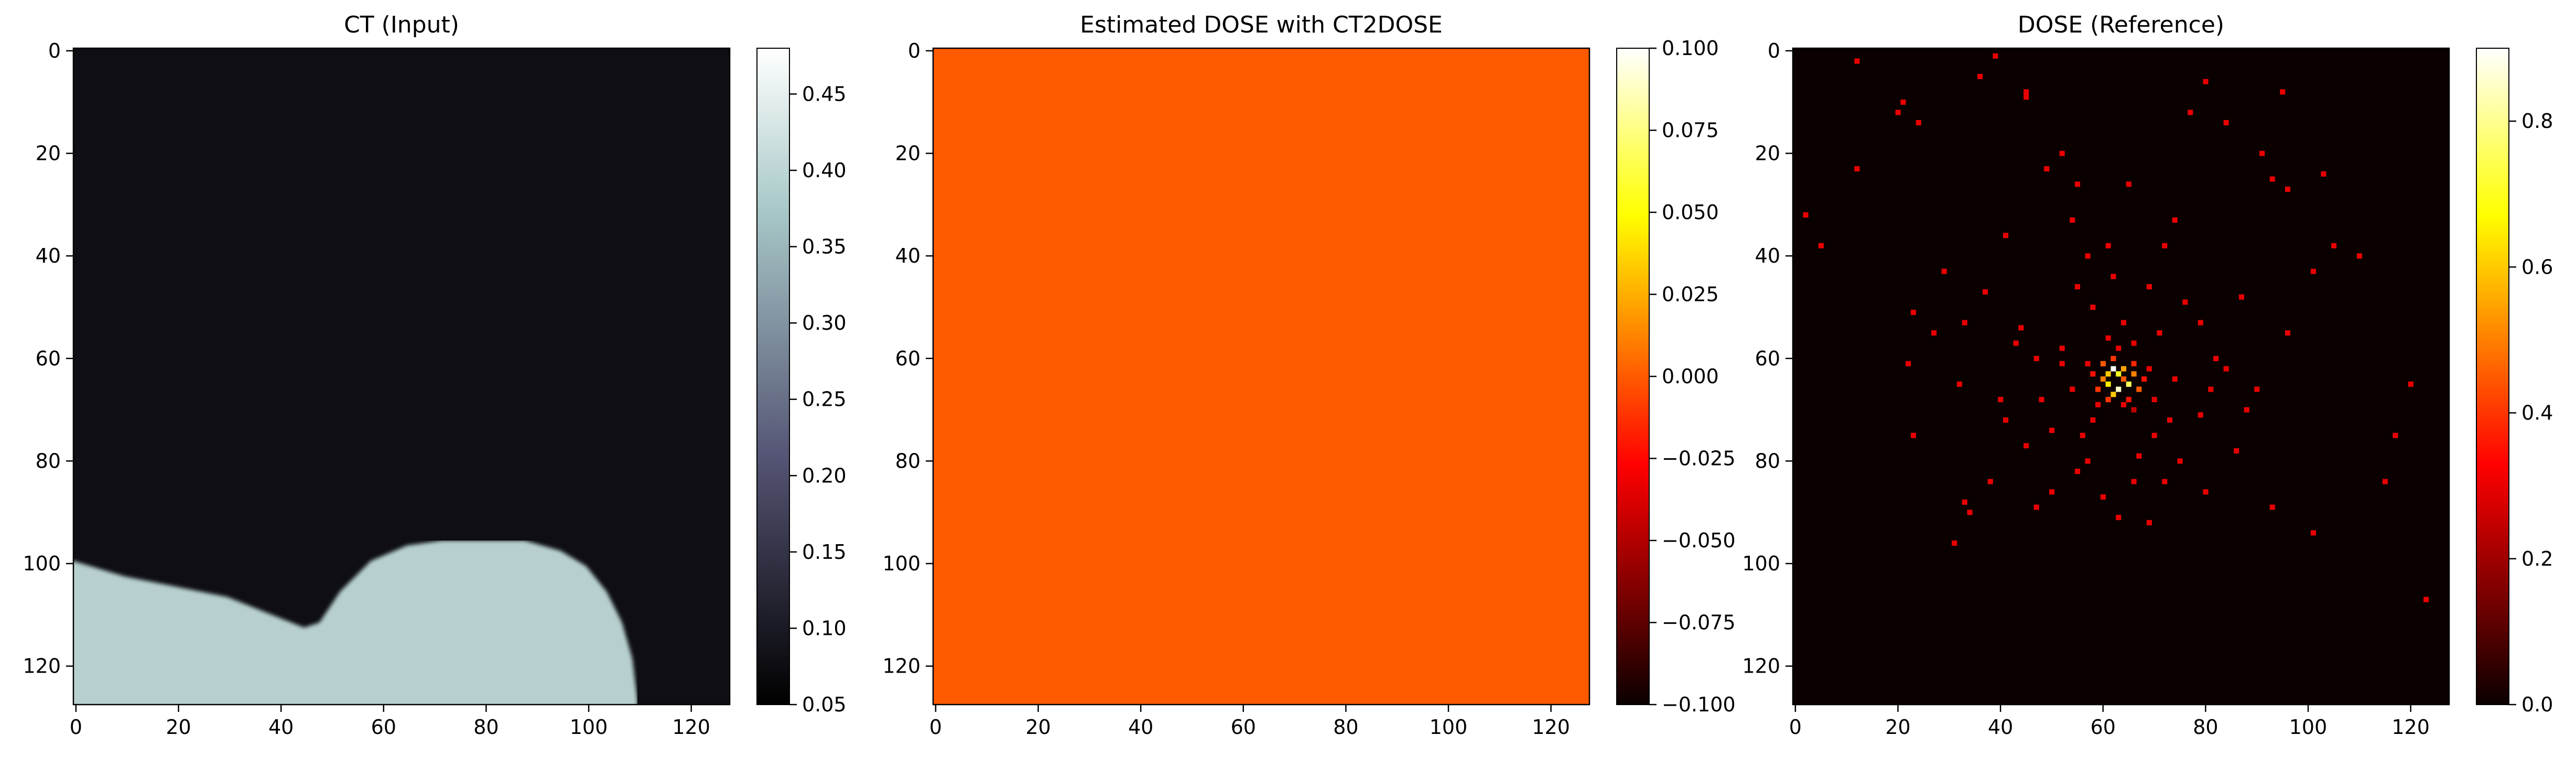  I want to click on estimated-dose-x-tick-label: 100, so click(1449, 727).